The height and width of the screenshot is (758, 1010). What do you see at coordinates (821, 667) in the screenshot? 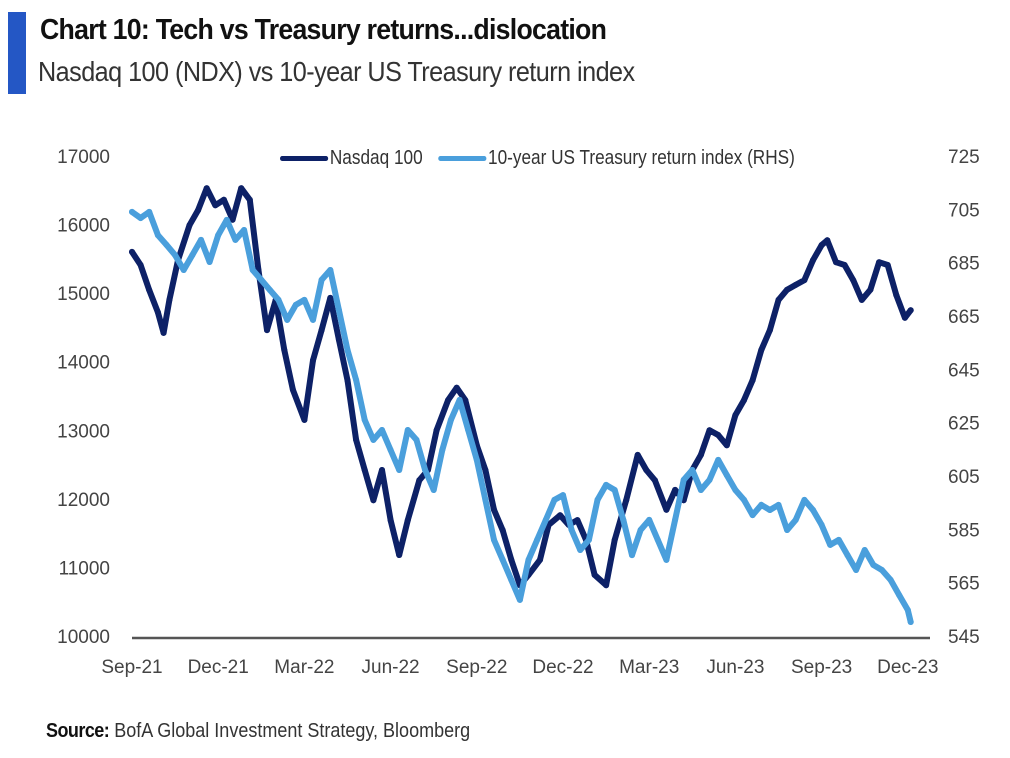
I see `x-axis-tick-label: Sep-23` at bounding box center [821, 667].